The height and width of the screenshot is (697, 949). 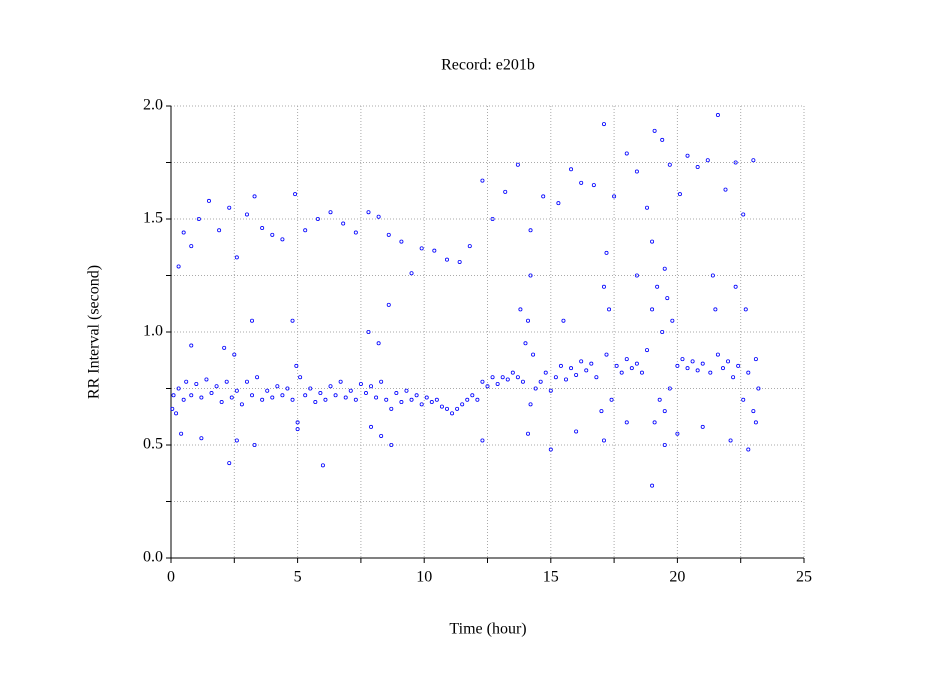 What do you see at coordinates (153, 331) in the screenshot?
I see `y-tick-label: 1.0` at bounding box center [153, 331].